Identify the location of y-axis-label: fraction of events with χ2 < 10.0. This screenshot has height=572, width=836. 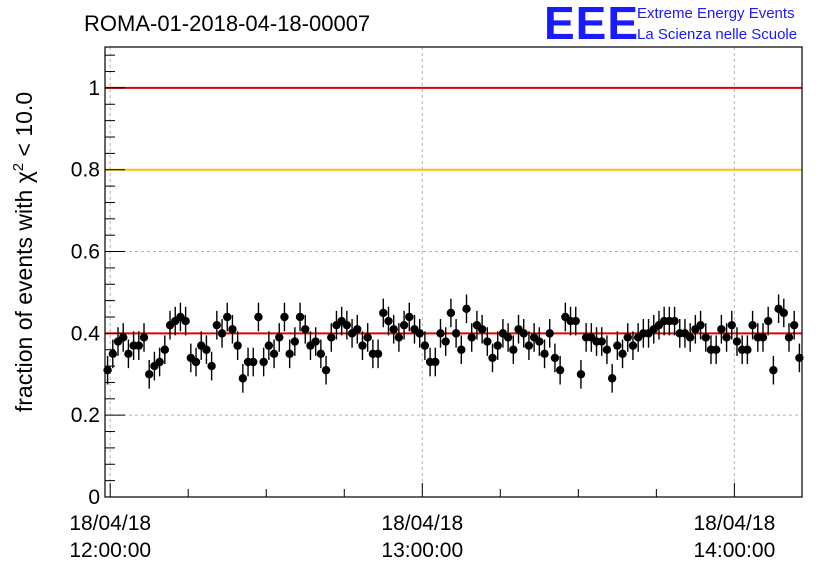
(23, 252).